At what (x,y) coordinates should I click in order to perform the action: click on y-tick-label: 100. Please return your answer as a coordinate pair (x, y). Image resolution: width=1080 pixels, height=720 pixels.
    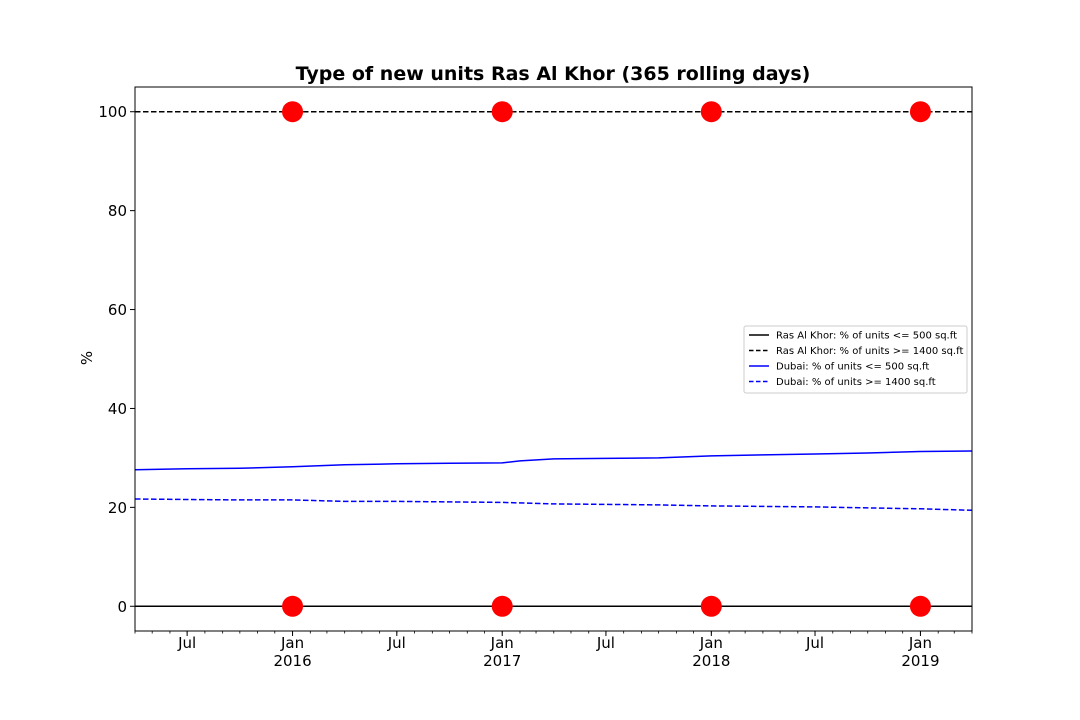
    Looking at the image, I should click on (112, 112).